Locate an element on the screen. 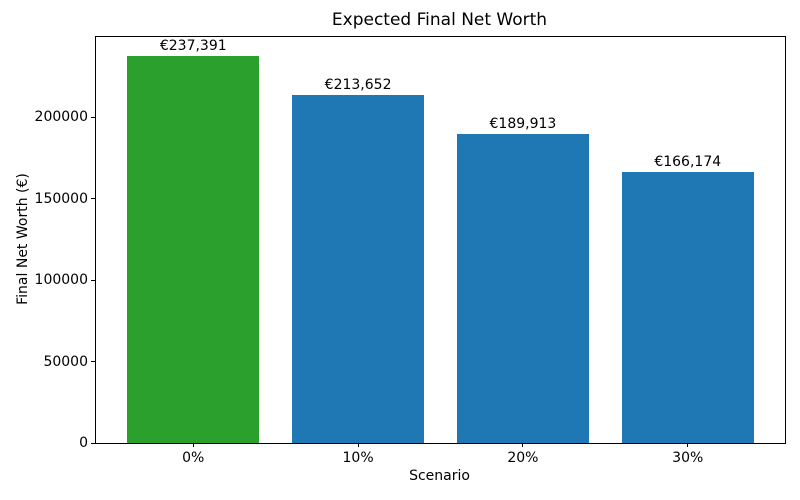 The image size is (800, 500). bar-value-label: €213,652 is located at coordinates (358, 84).